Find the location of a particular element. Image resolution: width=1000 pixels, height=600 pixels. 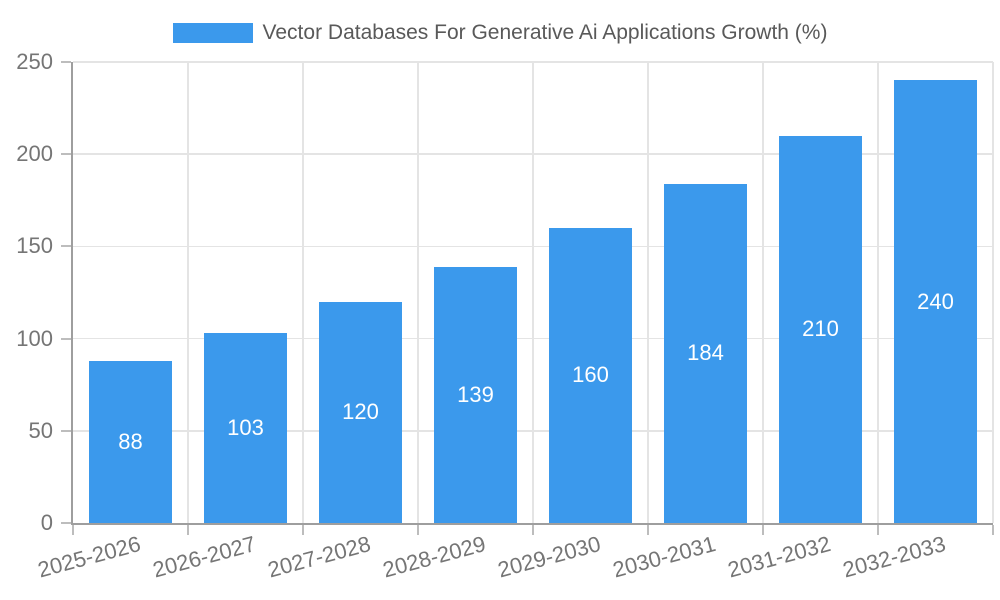

x-axis-label: 2030-2031 is located at coordinates (663, 557).